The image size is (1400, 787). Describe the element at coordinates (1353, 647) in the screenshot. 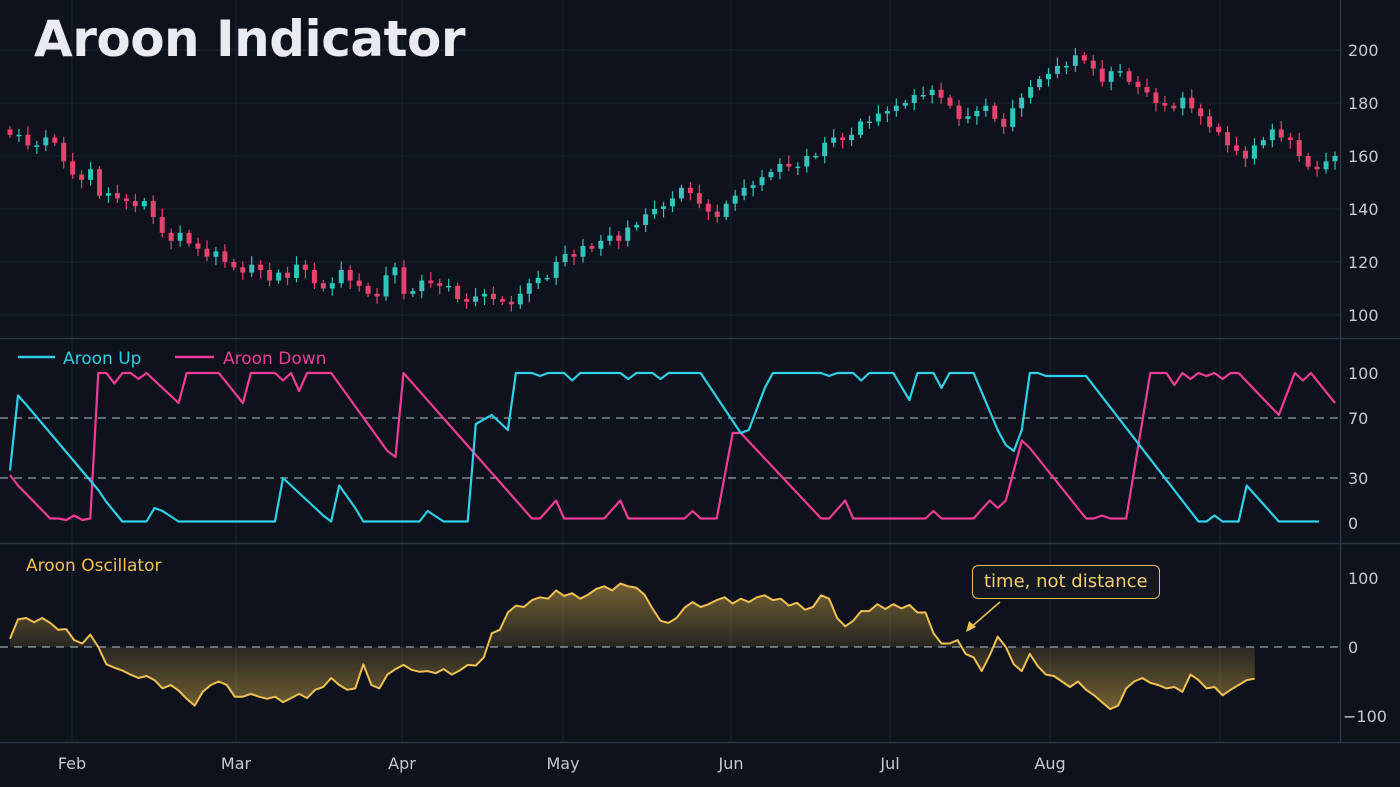

I see `y-tick-oscillator: 0` at that location.